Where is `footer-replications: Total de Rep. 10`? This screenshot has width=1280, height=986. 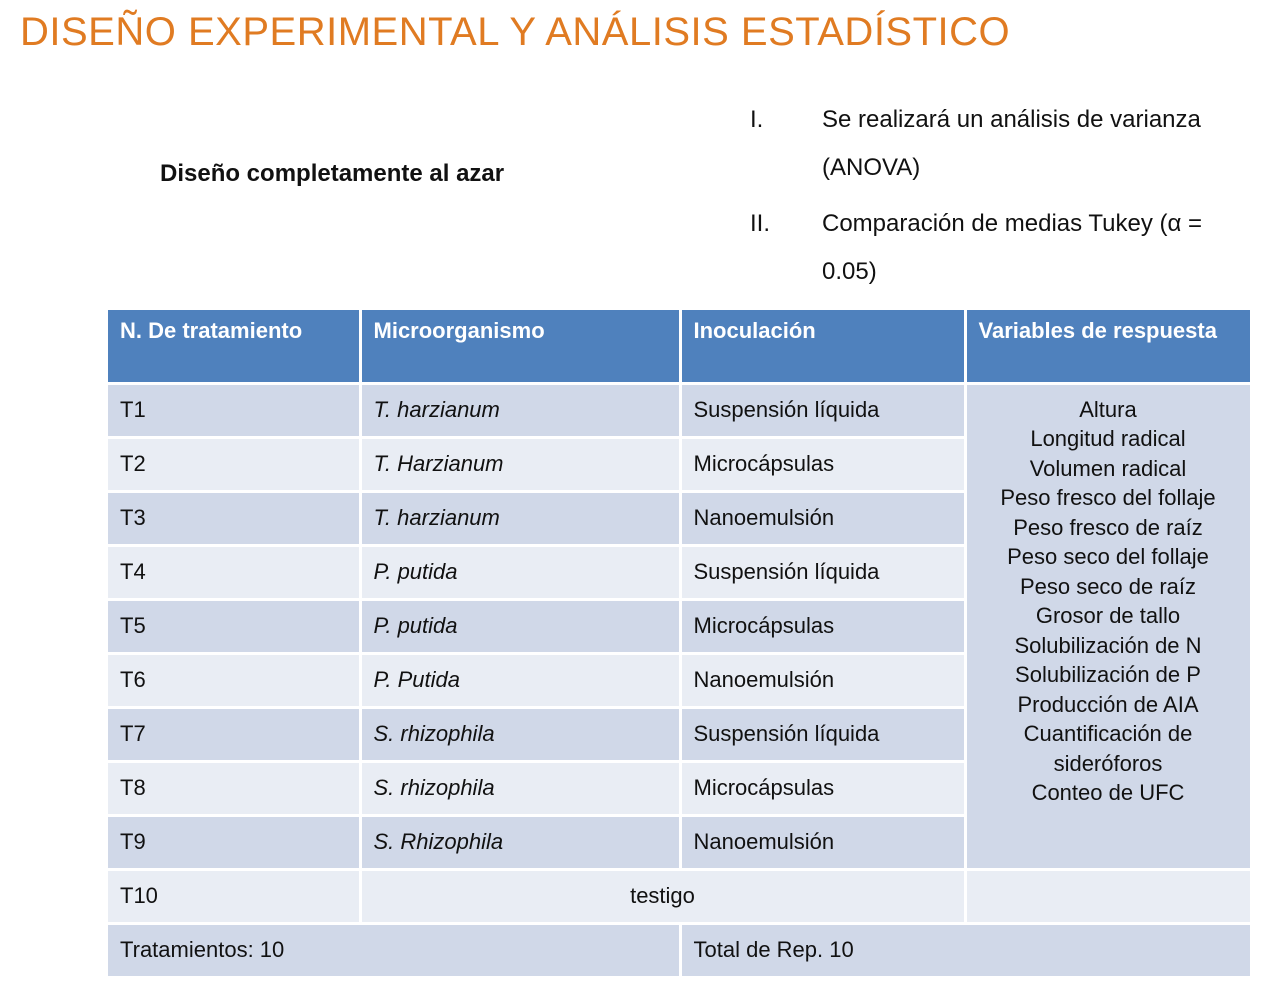 footer-replications: Total de Rep. 10 is located at coordinates (966, 951).